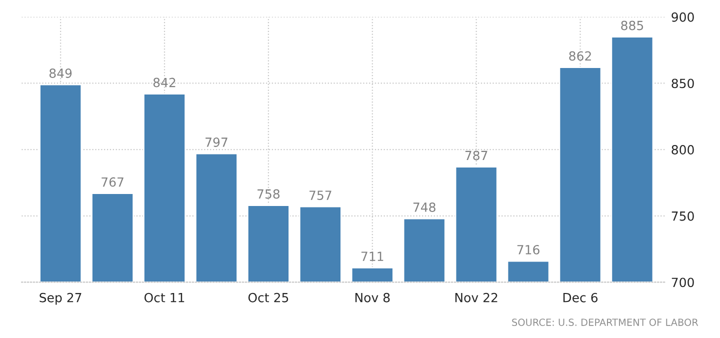 This screenshot has width=720, height=338. Describe the element at coordinates (683, 283) in the screenshot. I see `y-tick-label: 700` at that location.